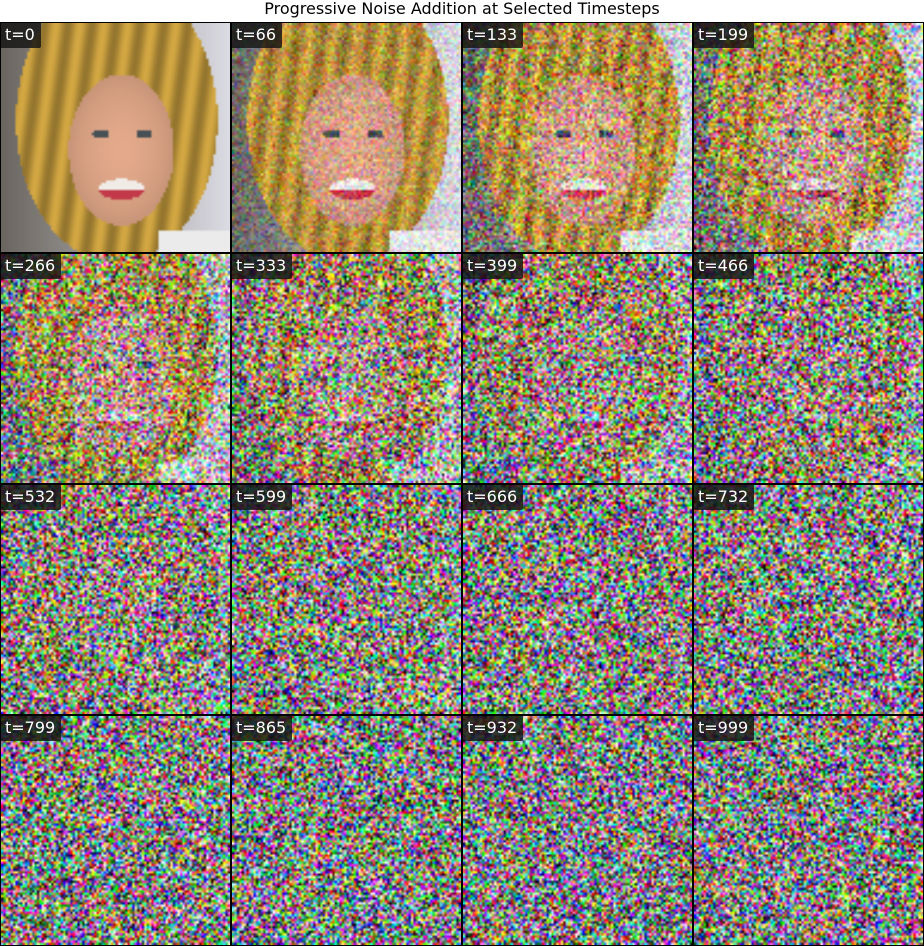  Describe the element at coordinates (257, 35) in the screenshot. I see `timestep-label: t=66` at that location.